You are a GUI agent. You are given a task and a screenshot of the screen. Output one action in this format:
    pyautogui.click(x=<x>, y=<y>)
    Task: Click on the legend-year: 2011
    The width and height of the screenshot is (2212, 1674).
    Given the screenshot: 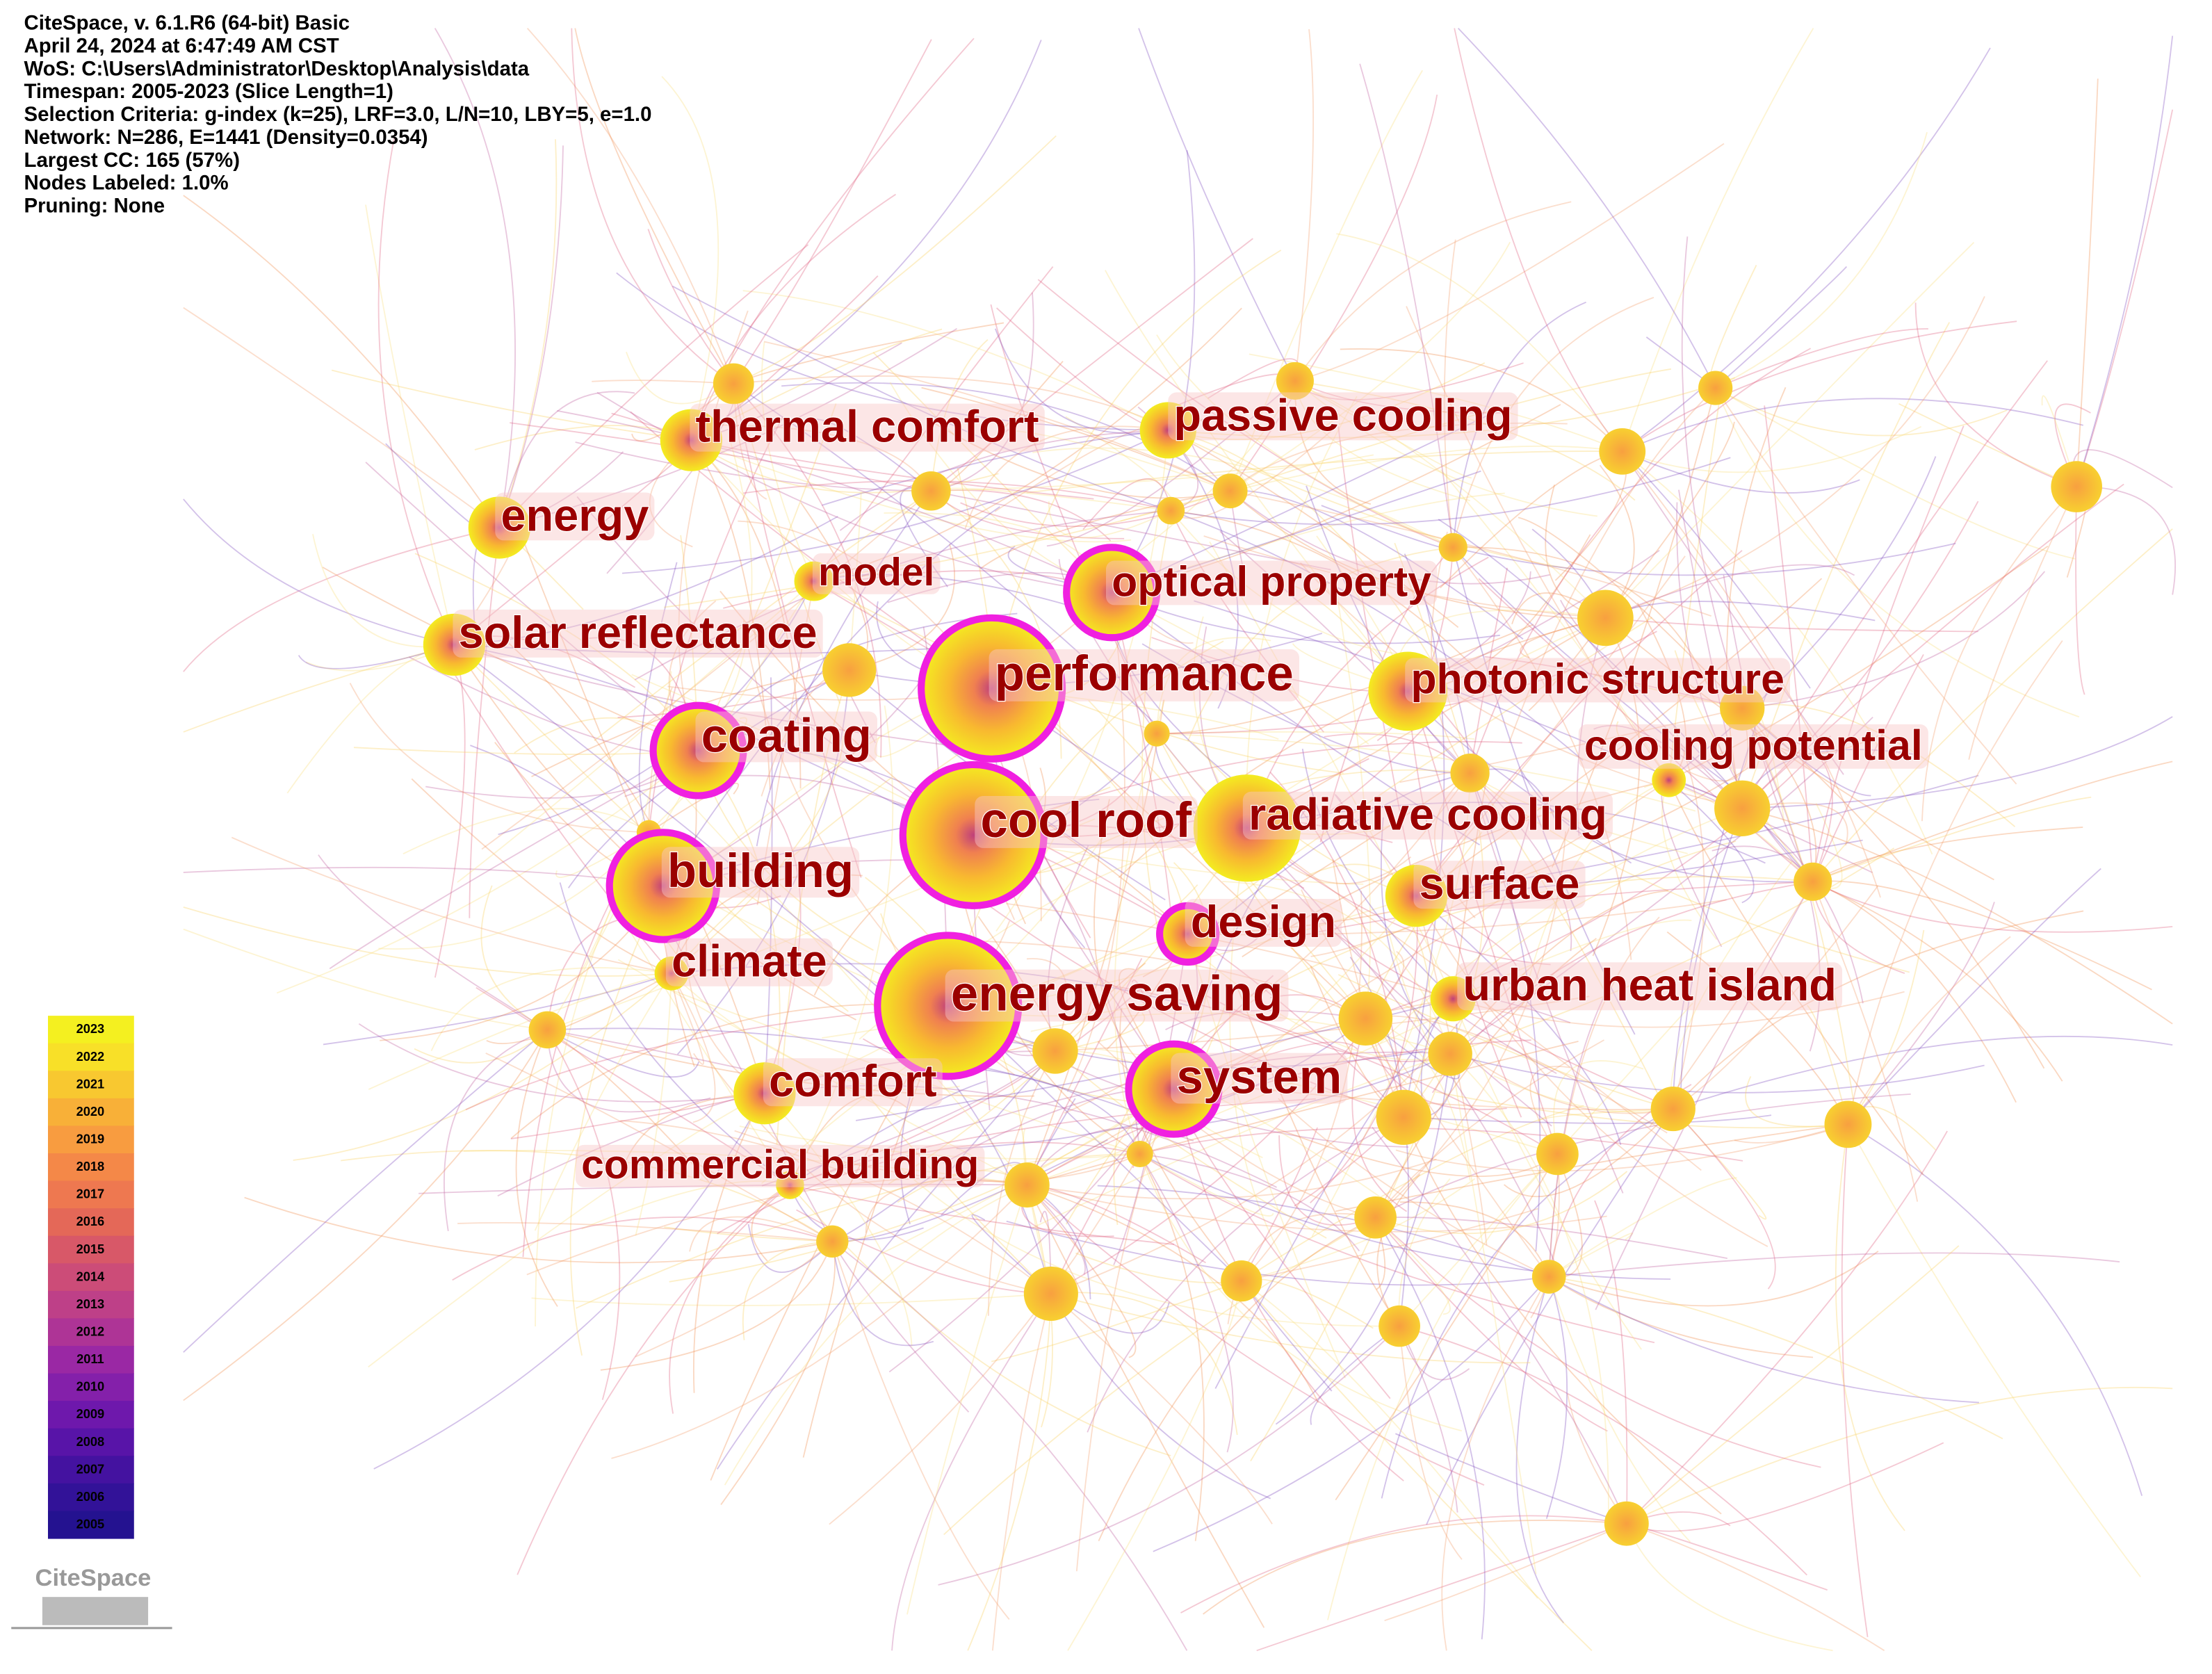 What is the action you would take?
    pyautogui.click(x=90, y=1358)
    